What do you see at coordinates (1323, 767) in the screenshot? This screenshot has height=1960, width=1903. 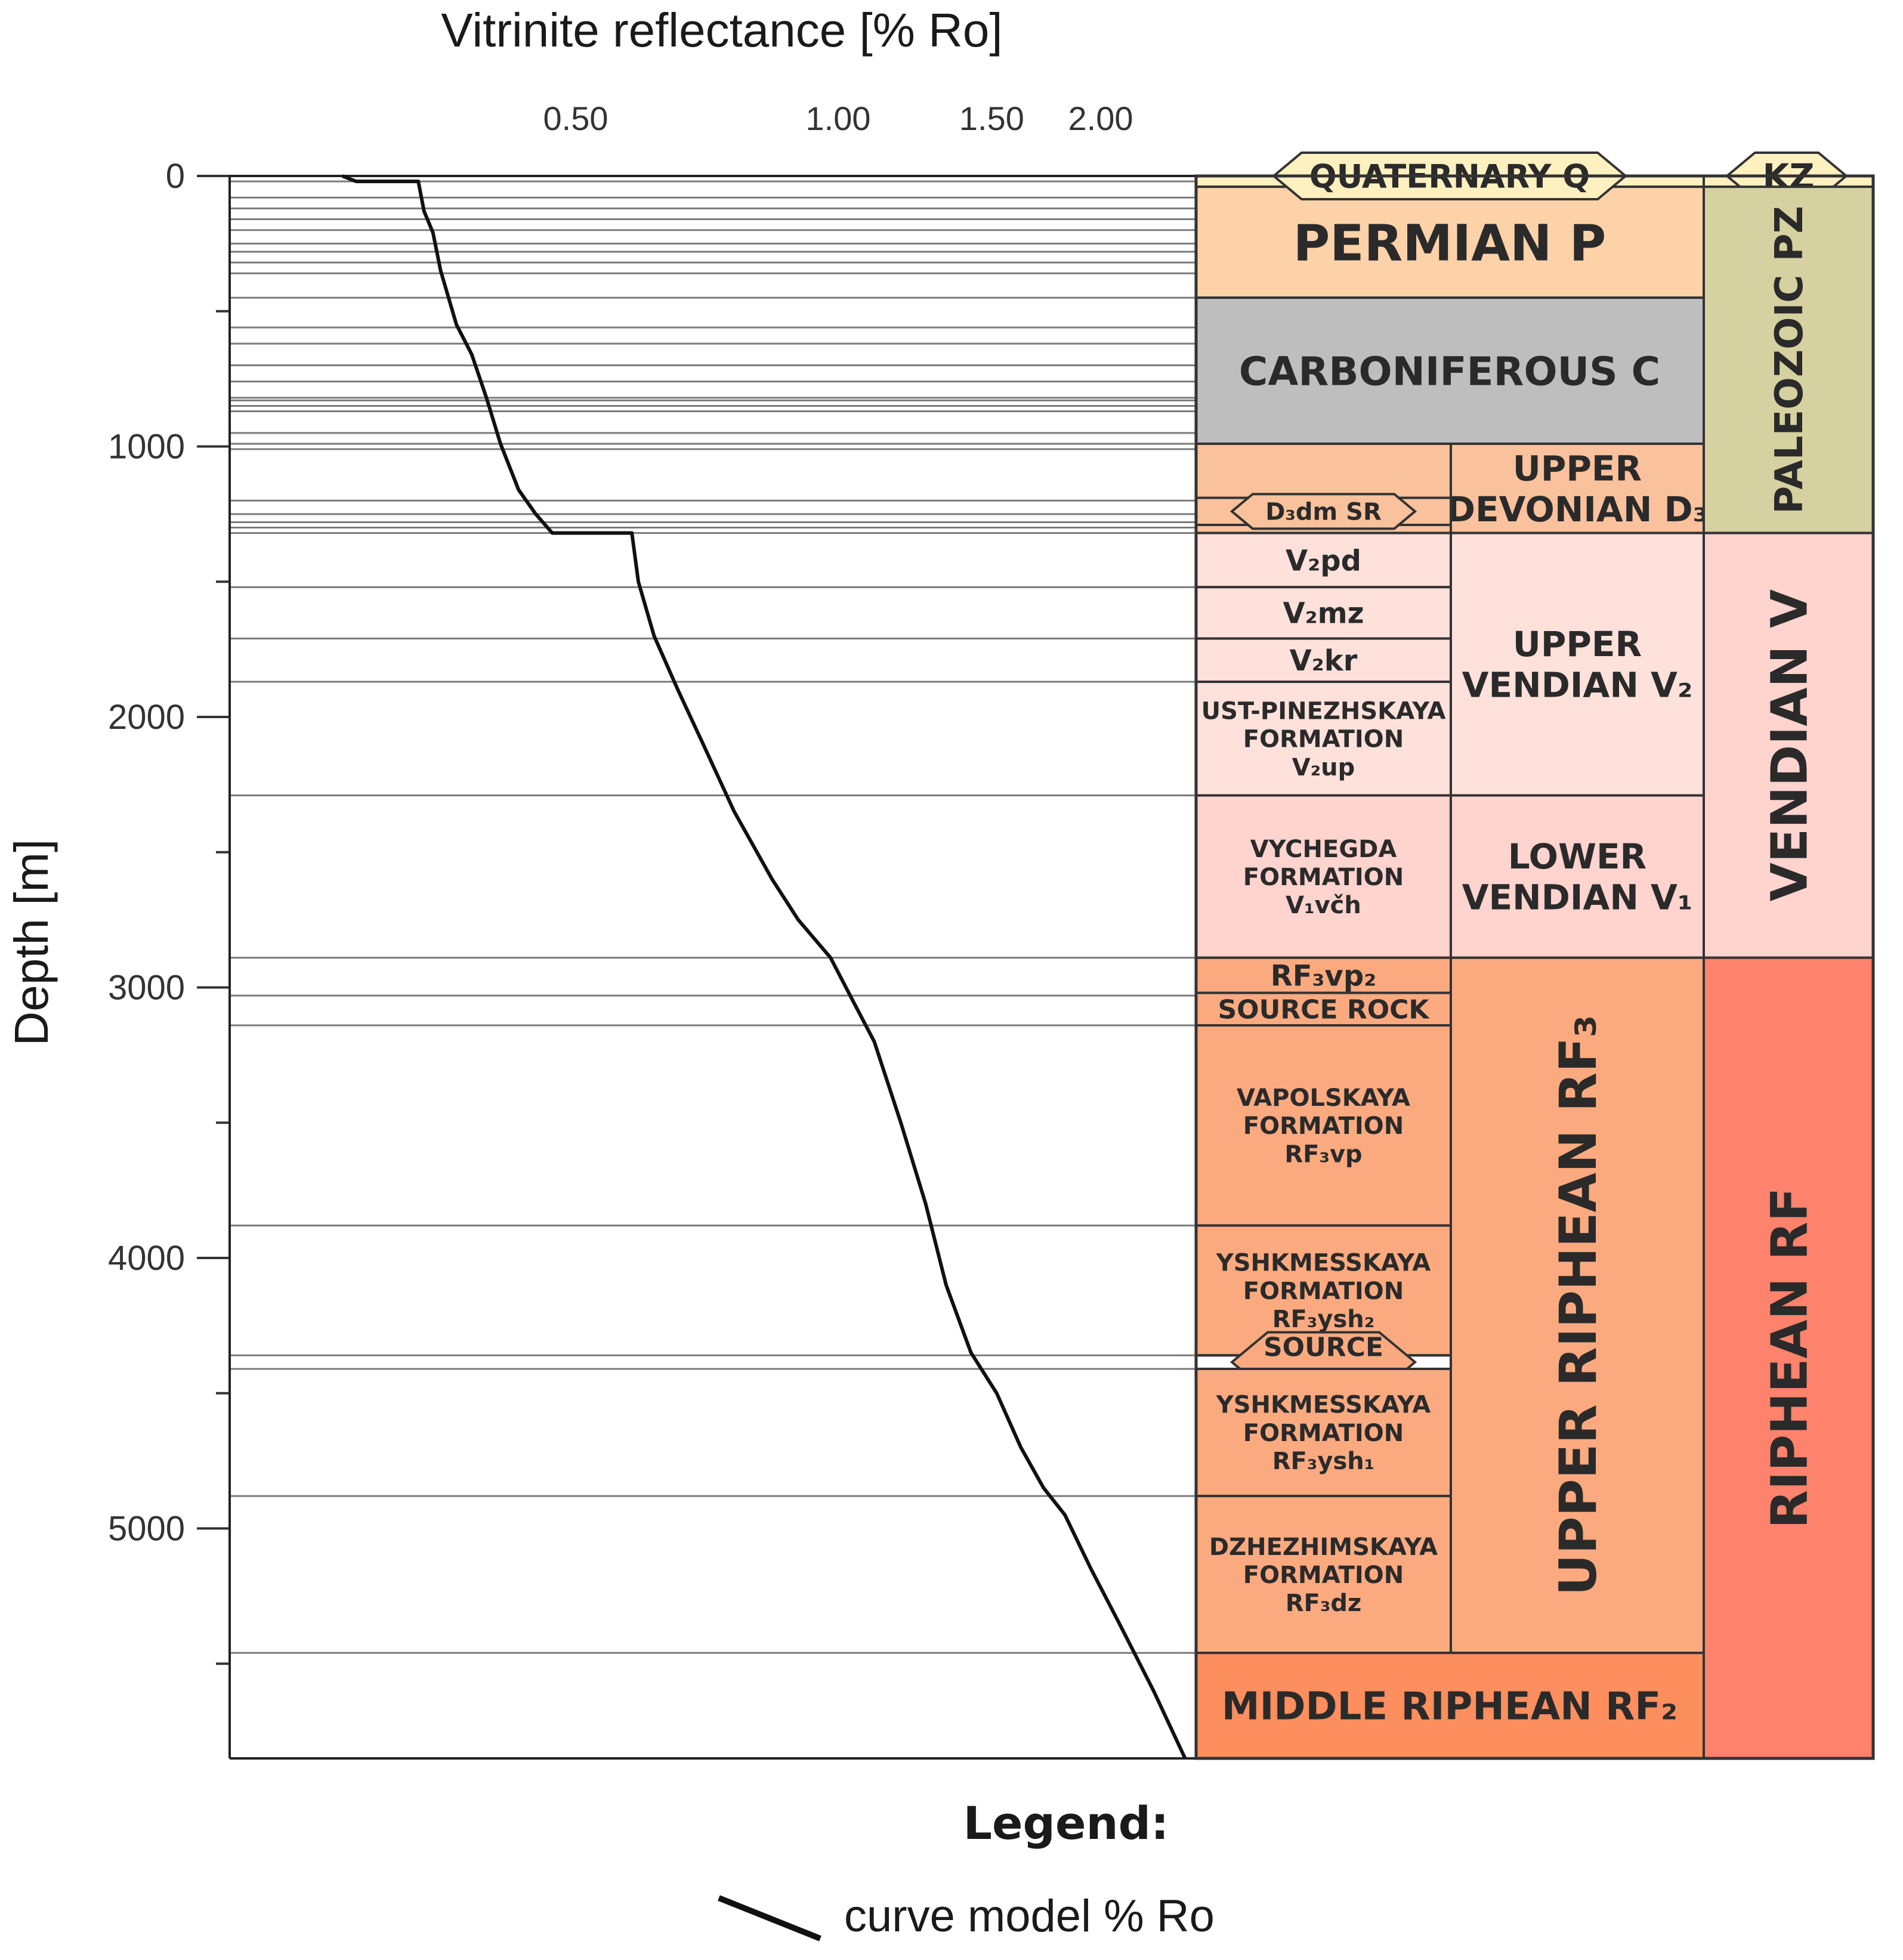 I see `formation-label-text: V₂up` at bounding box center [1323, 767].